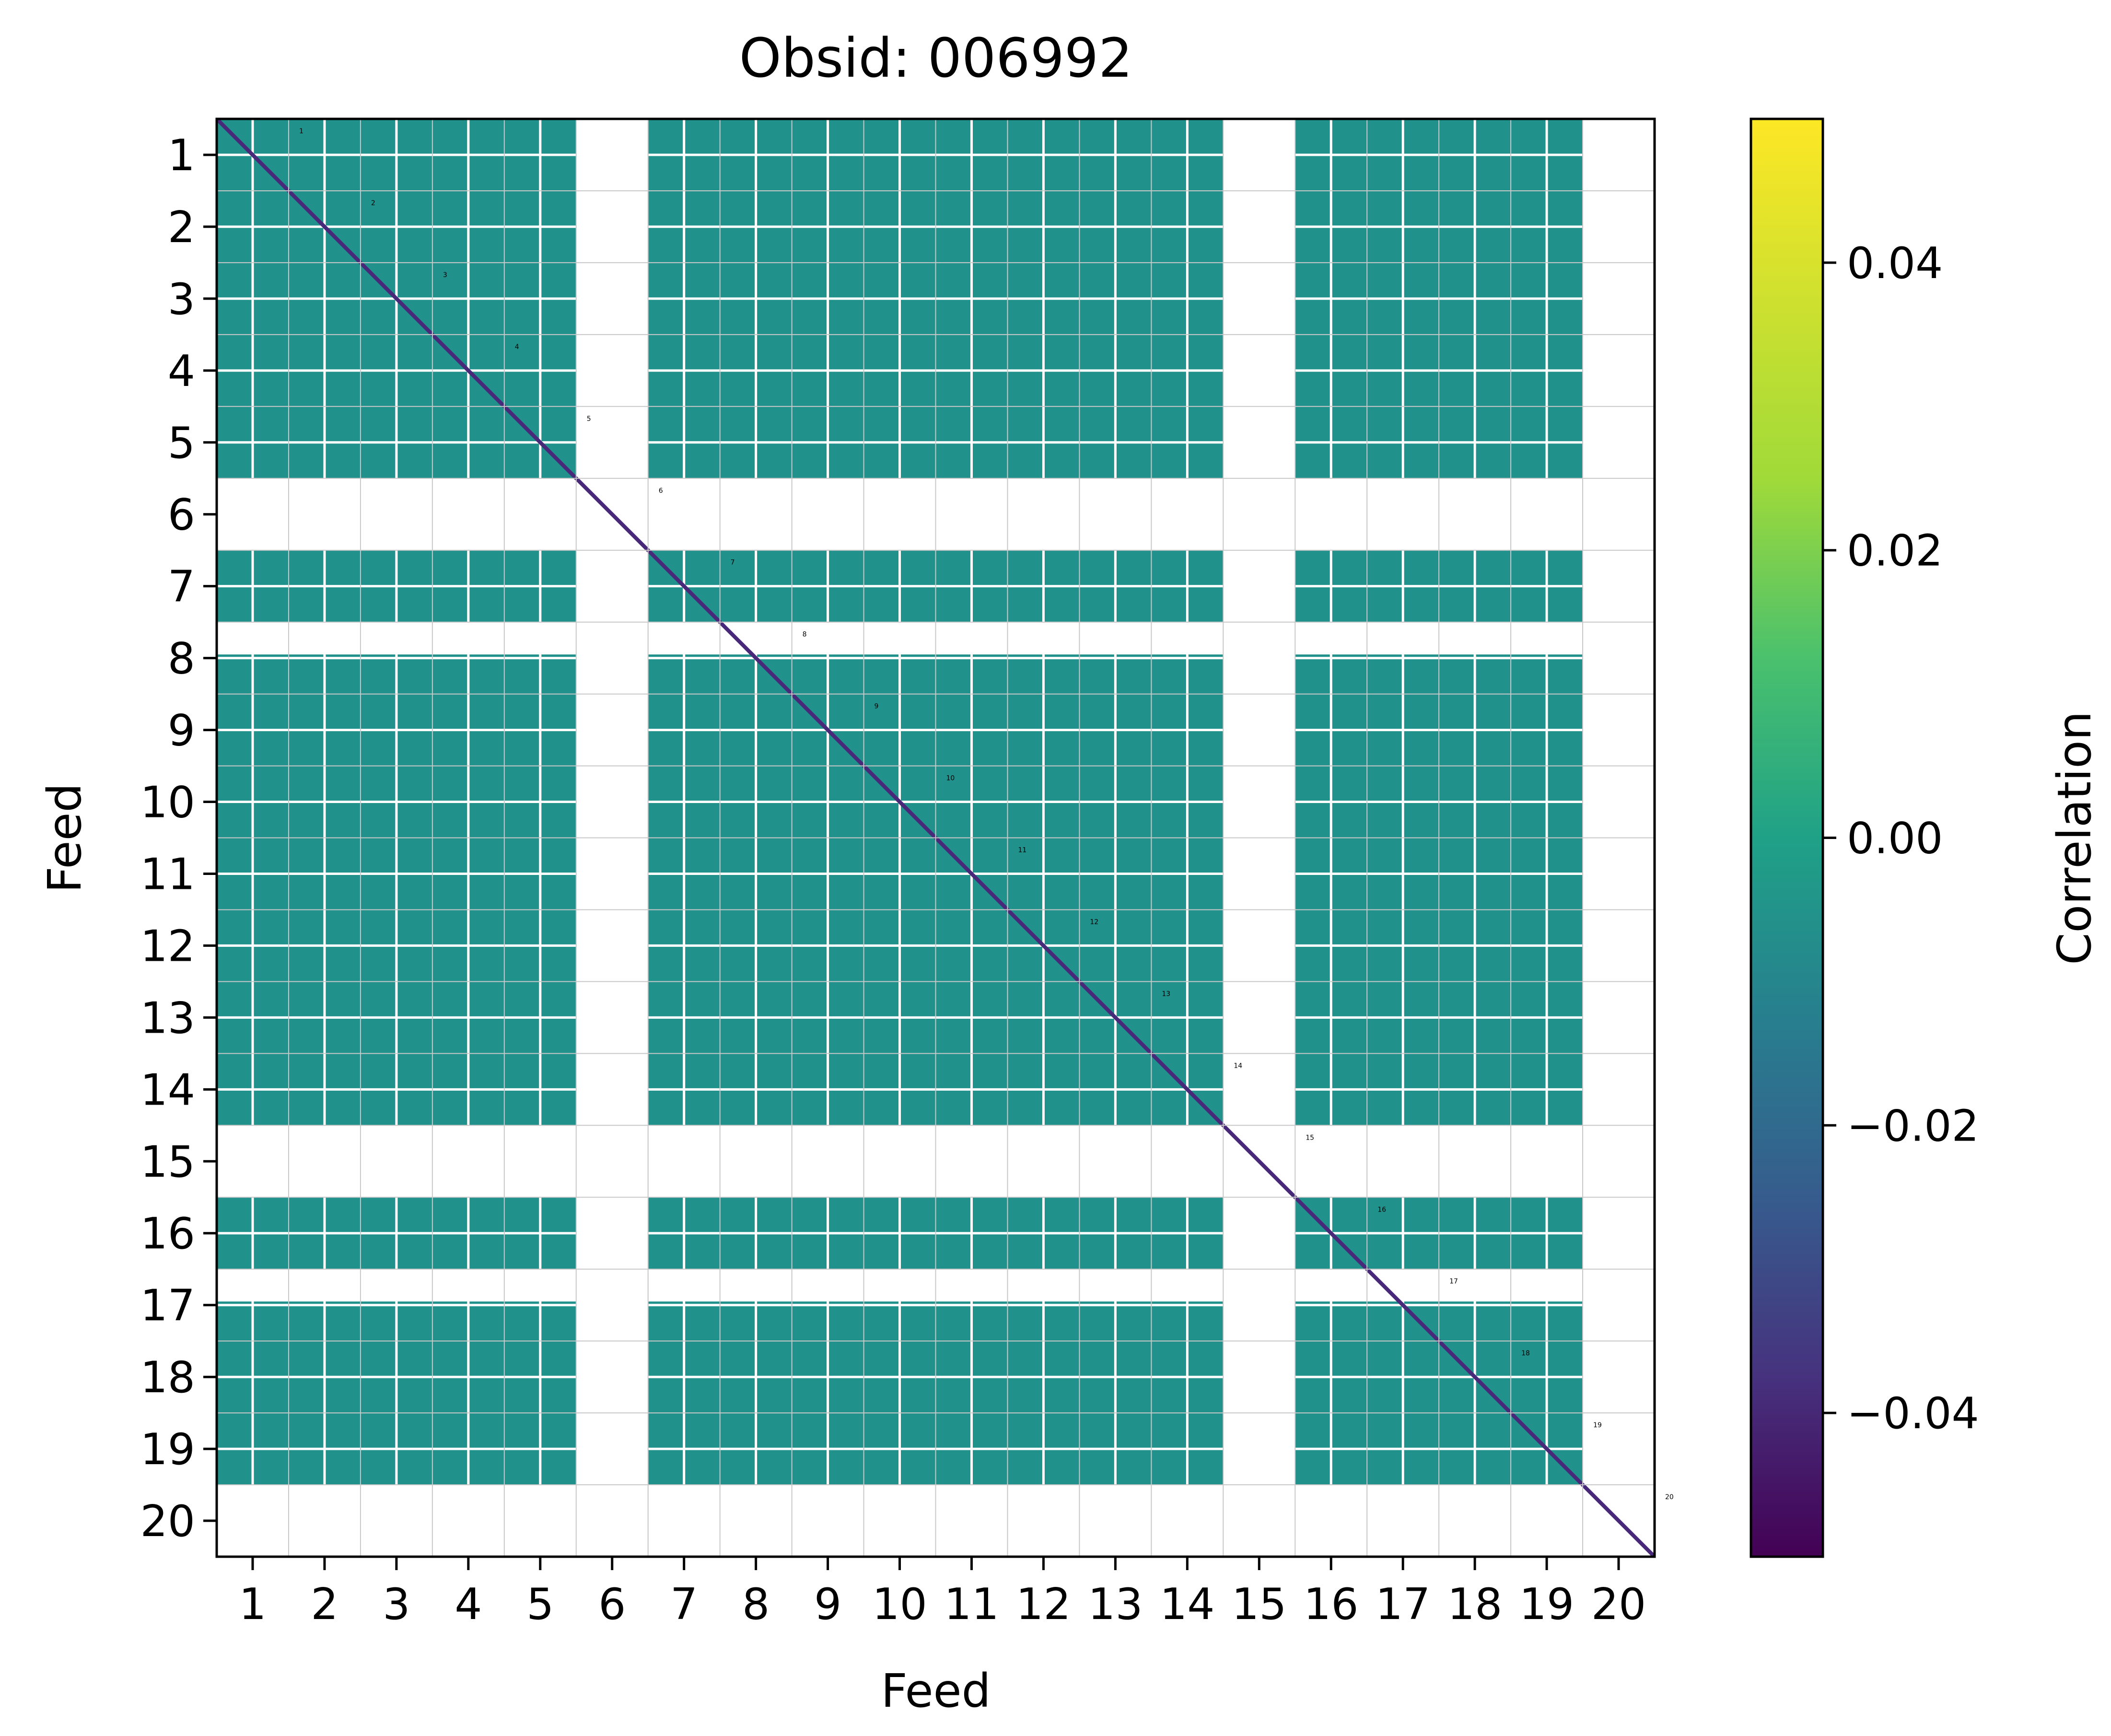 This screenshot has width=2111, height=1736. What do you see at coordinates (1403, 1604) in the screenshot?
I see `x-tick-label: 17` at bounding box center [1403, 1604].